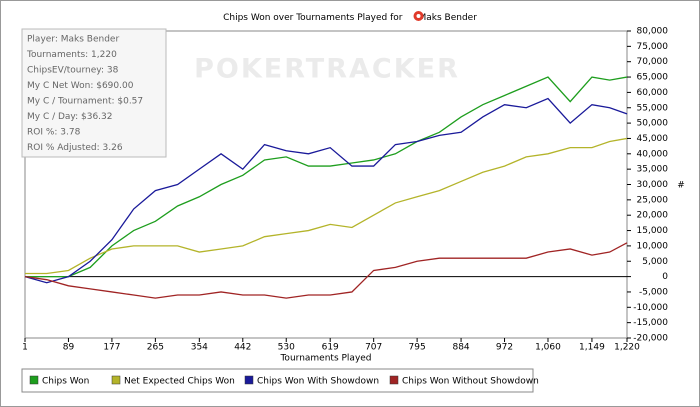 The image size is (700, 407). I want to click on y-tick-label: 60,000, so click(653, 93).